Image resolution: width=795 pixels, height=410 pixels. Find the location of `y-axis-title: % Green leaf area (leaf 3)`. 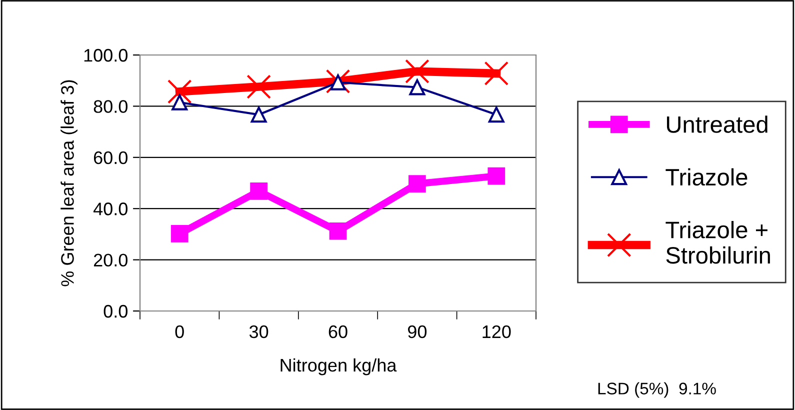

y-axis-title: % Green leaf area (leaf 3) is located at coordinates (69, 183).